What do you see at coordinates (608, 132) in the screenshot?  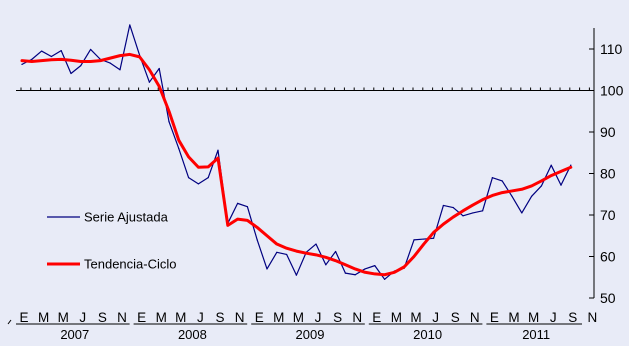 I see `y-tick-label: 90` at bounding box center [608, 132].